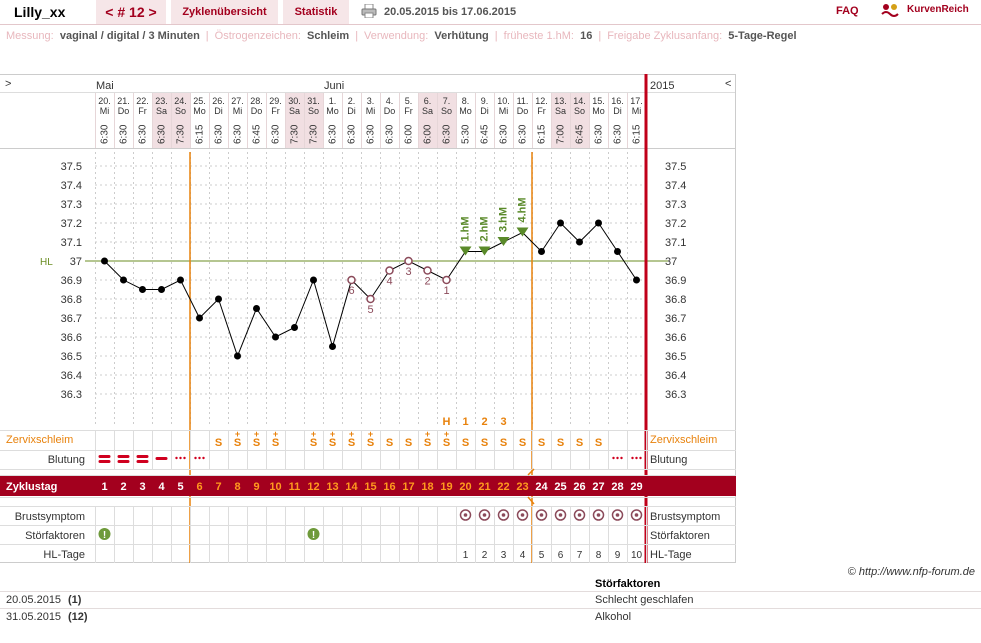 The image size is (981, 643). What do you see at coordinates (34, 600) in the screenshot?
I see `note-date: 20.05.2015` at bounding box center [34, 600].